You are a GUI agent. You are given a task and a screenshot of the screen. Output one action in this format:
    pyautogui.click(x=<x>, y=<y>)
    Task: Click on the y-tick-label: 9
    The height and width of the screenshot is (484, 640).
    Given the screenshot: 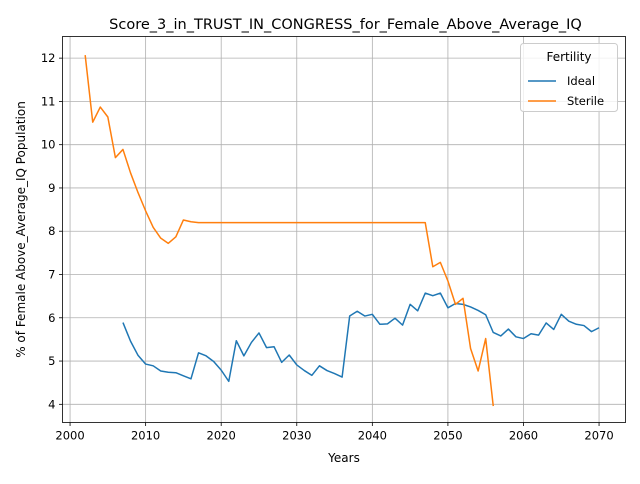 What is the action you would take?
    pyautogui.click(x=51, y=188)
    